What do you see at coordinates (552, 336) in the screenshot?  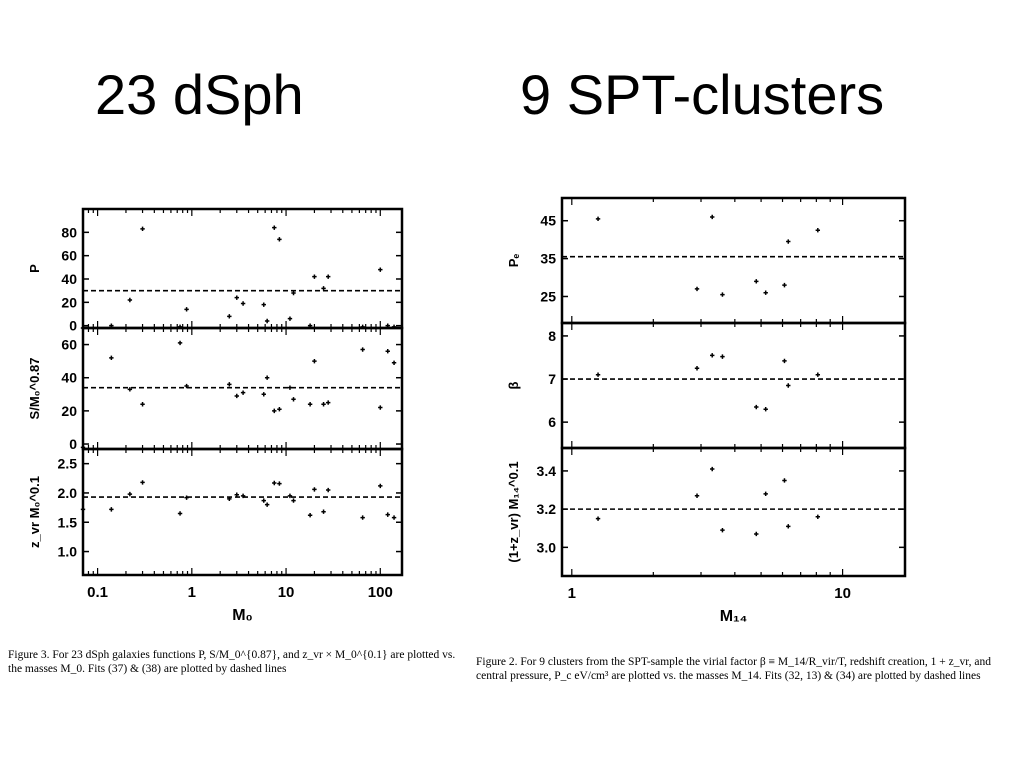 I see `spt-subplot-1-ytick-label: 8` at bounding box center [552, 336].